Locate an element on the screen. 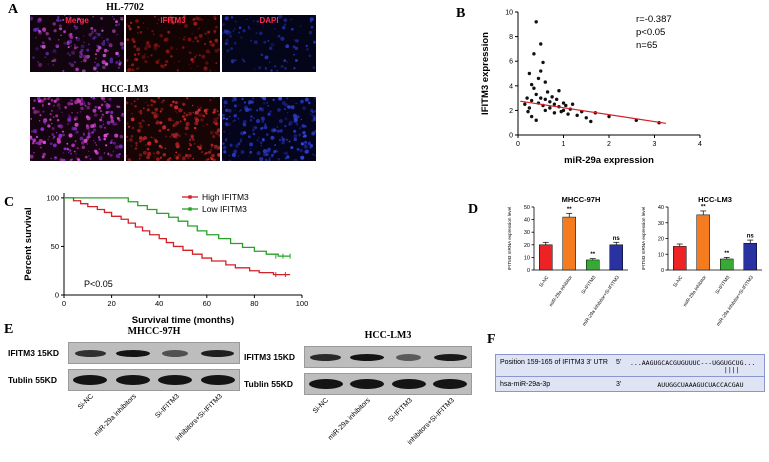  svg-text: 6 is located at coordinates (511, 62).